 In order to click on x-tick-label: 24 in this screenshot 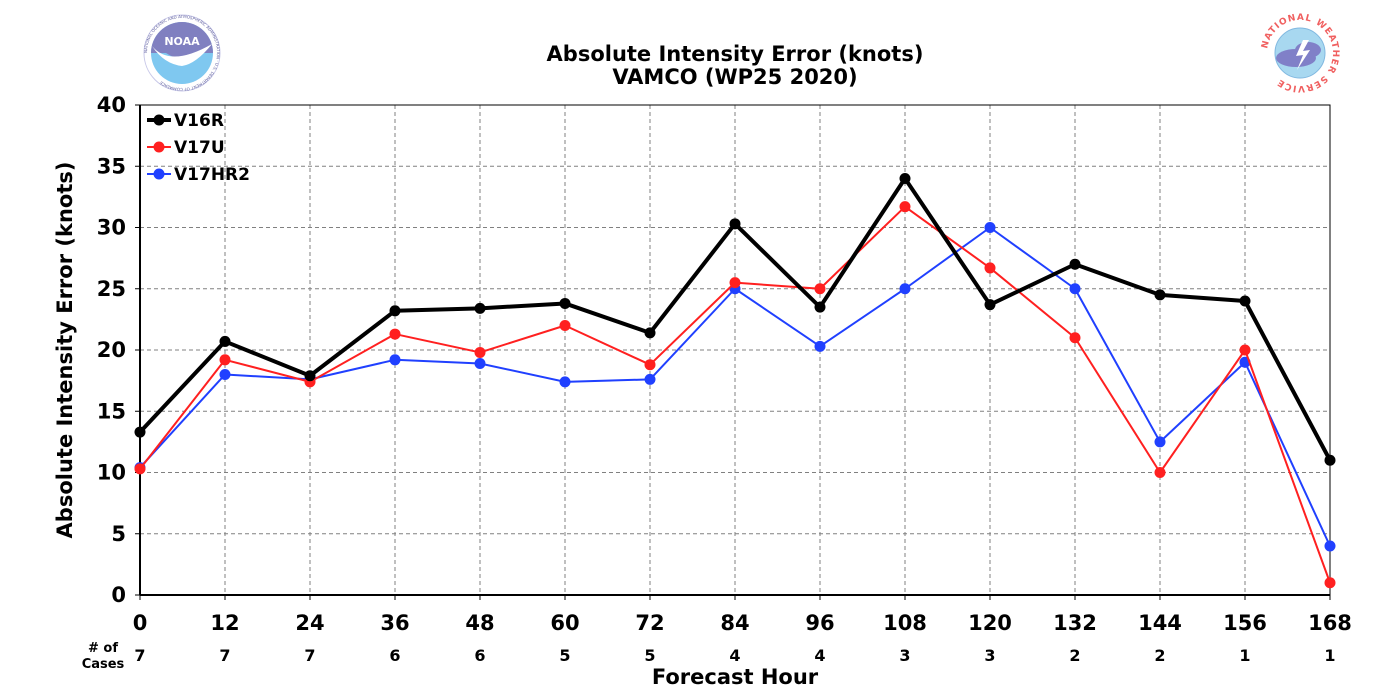, I will do `click(309, 623)`.